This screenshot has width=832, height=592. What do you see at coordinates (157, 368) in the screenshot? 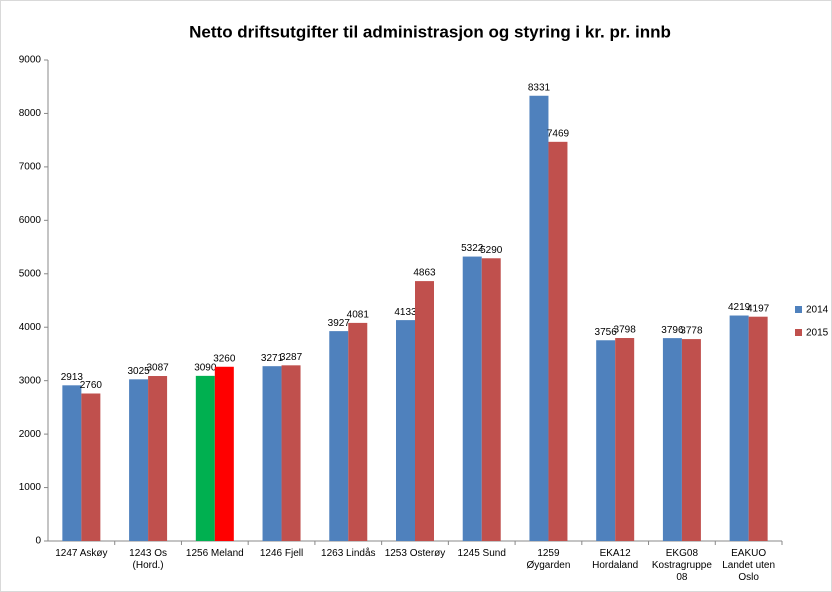
I see `data-label: 3087` at bounding box center [157, 368].